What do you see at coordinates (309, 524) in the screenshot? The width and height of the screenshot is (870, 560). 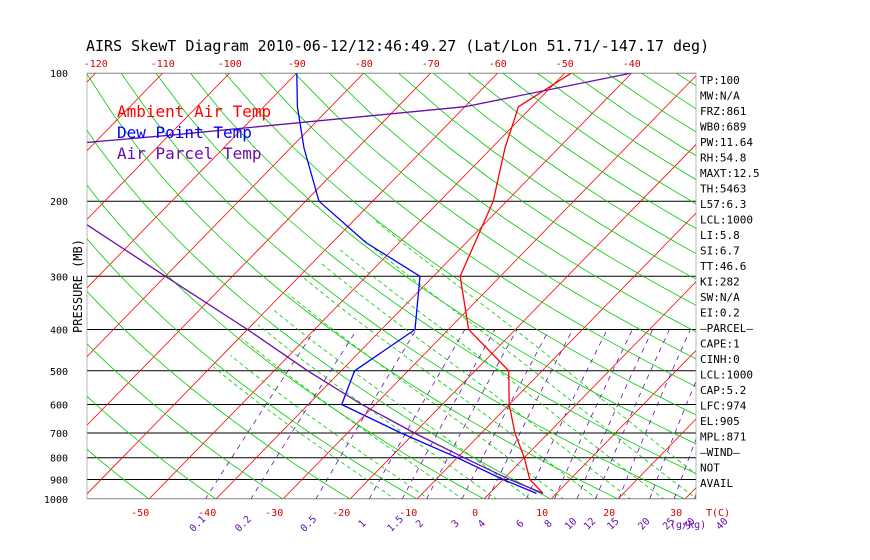 I see `mixing-ratio-label: 0.5` at bounding box center [309, 524].